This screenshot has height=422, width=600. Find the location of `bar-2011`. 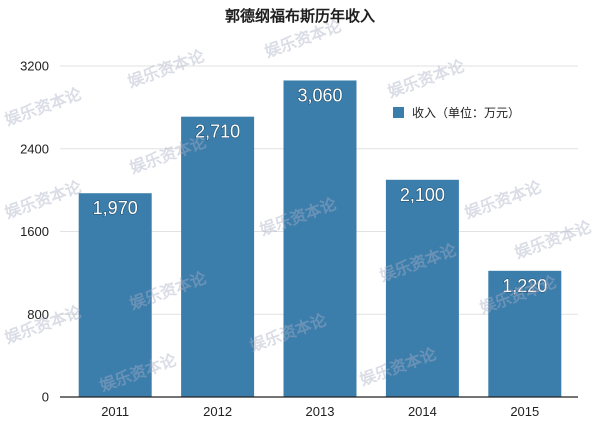

bar-2011 is located at coordinates (115, 295).